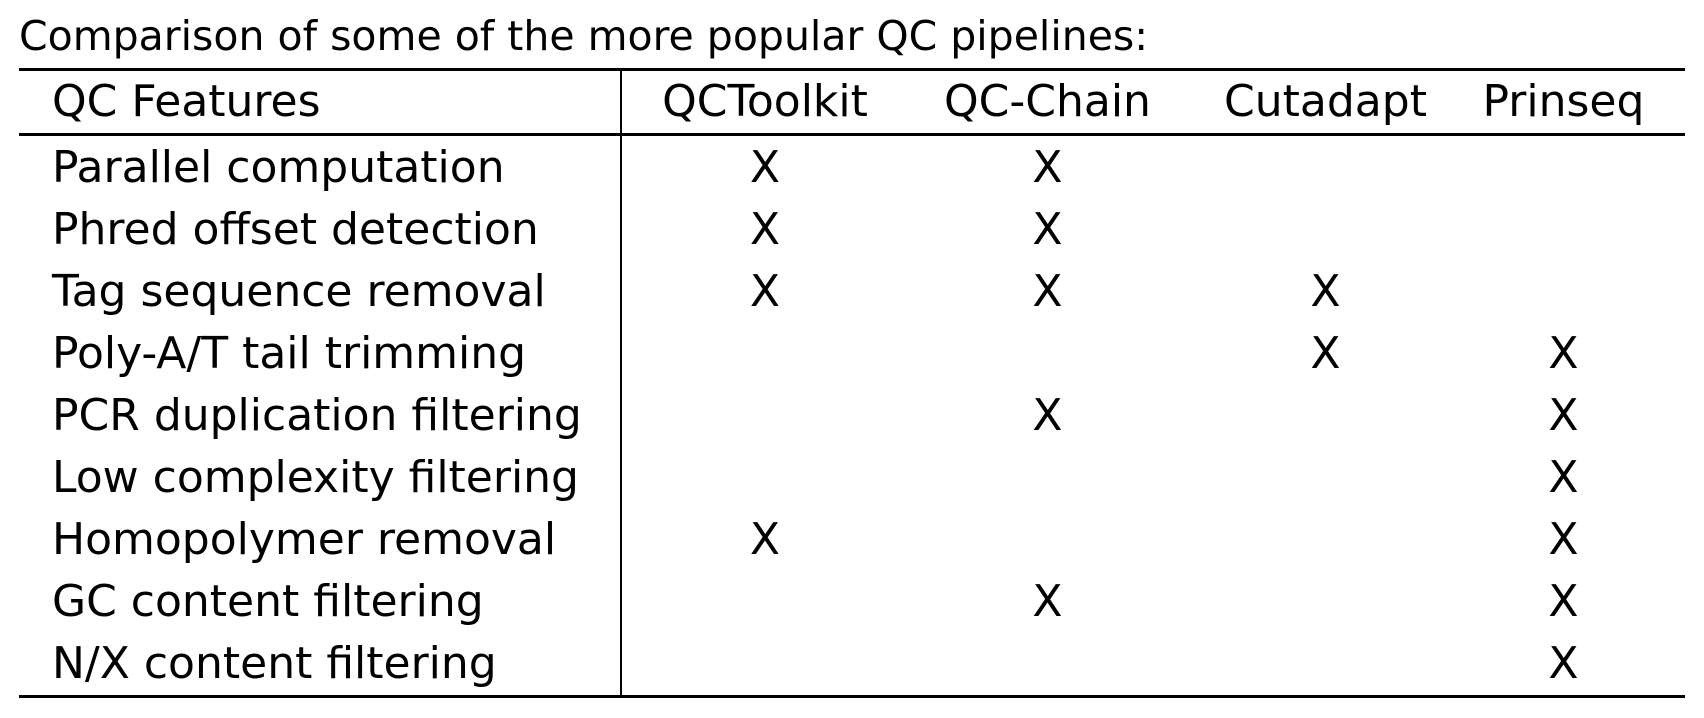 The image size is (1704, 718). Describe the element at coordinates (320, 478) in the screenshot. I see `feature-label: Low complexity filtering` at that location.